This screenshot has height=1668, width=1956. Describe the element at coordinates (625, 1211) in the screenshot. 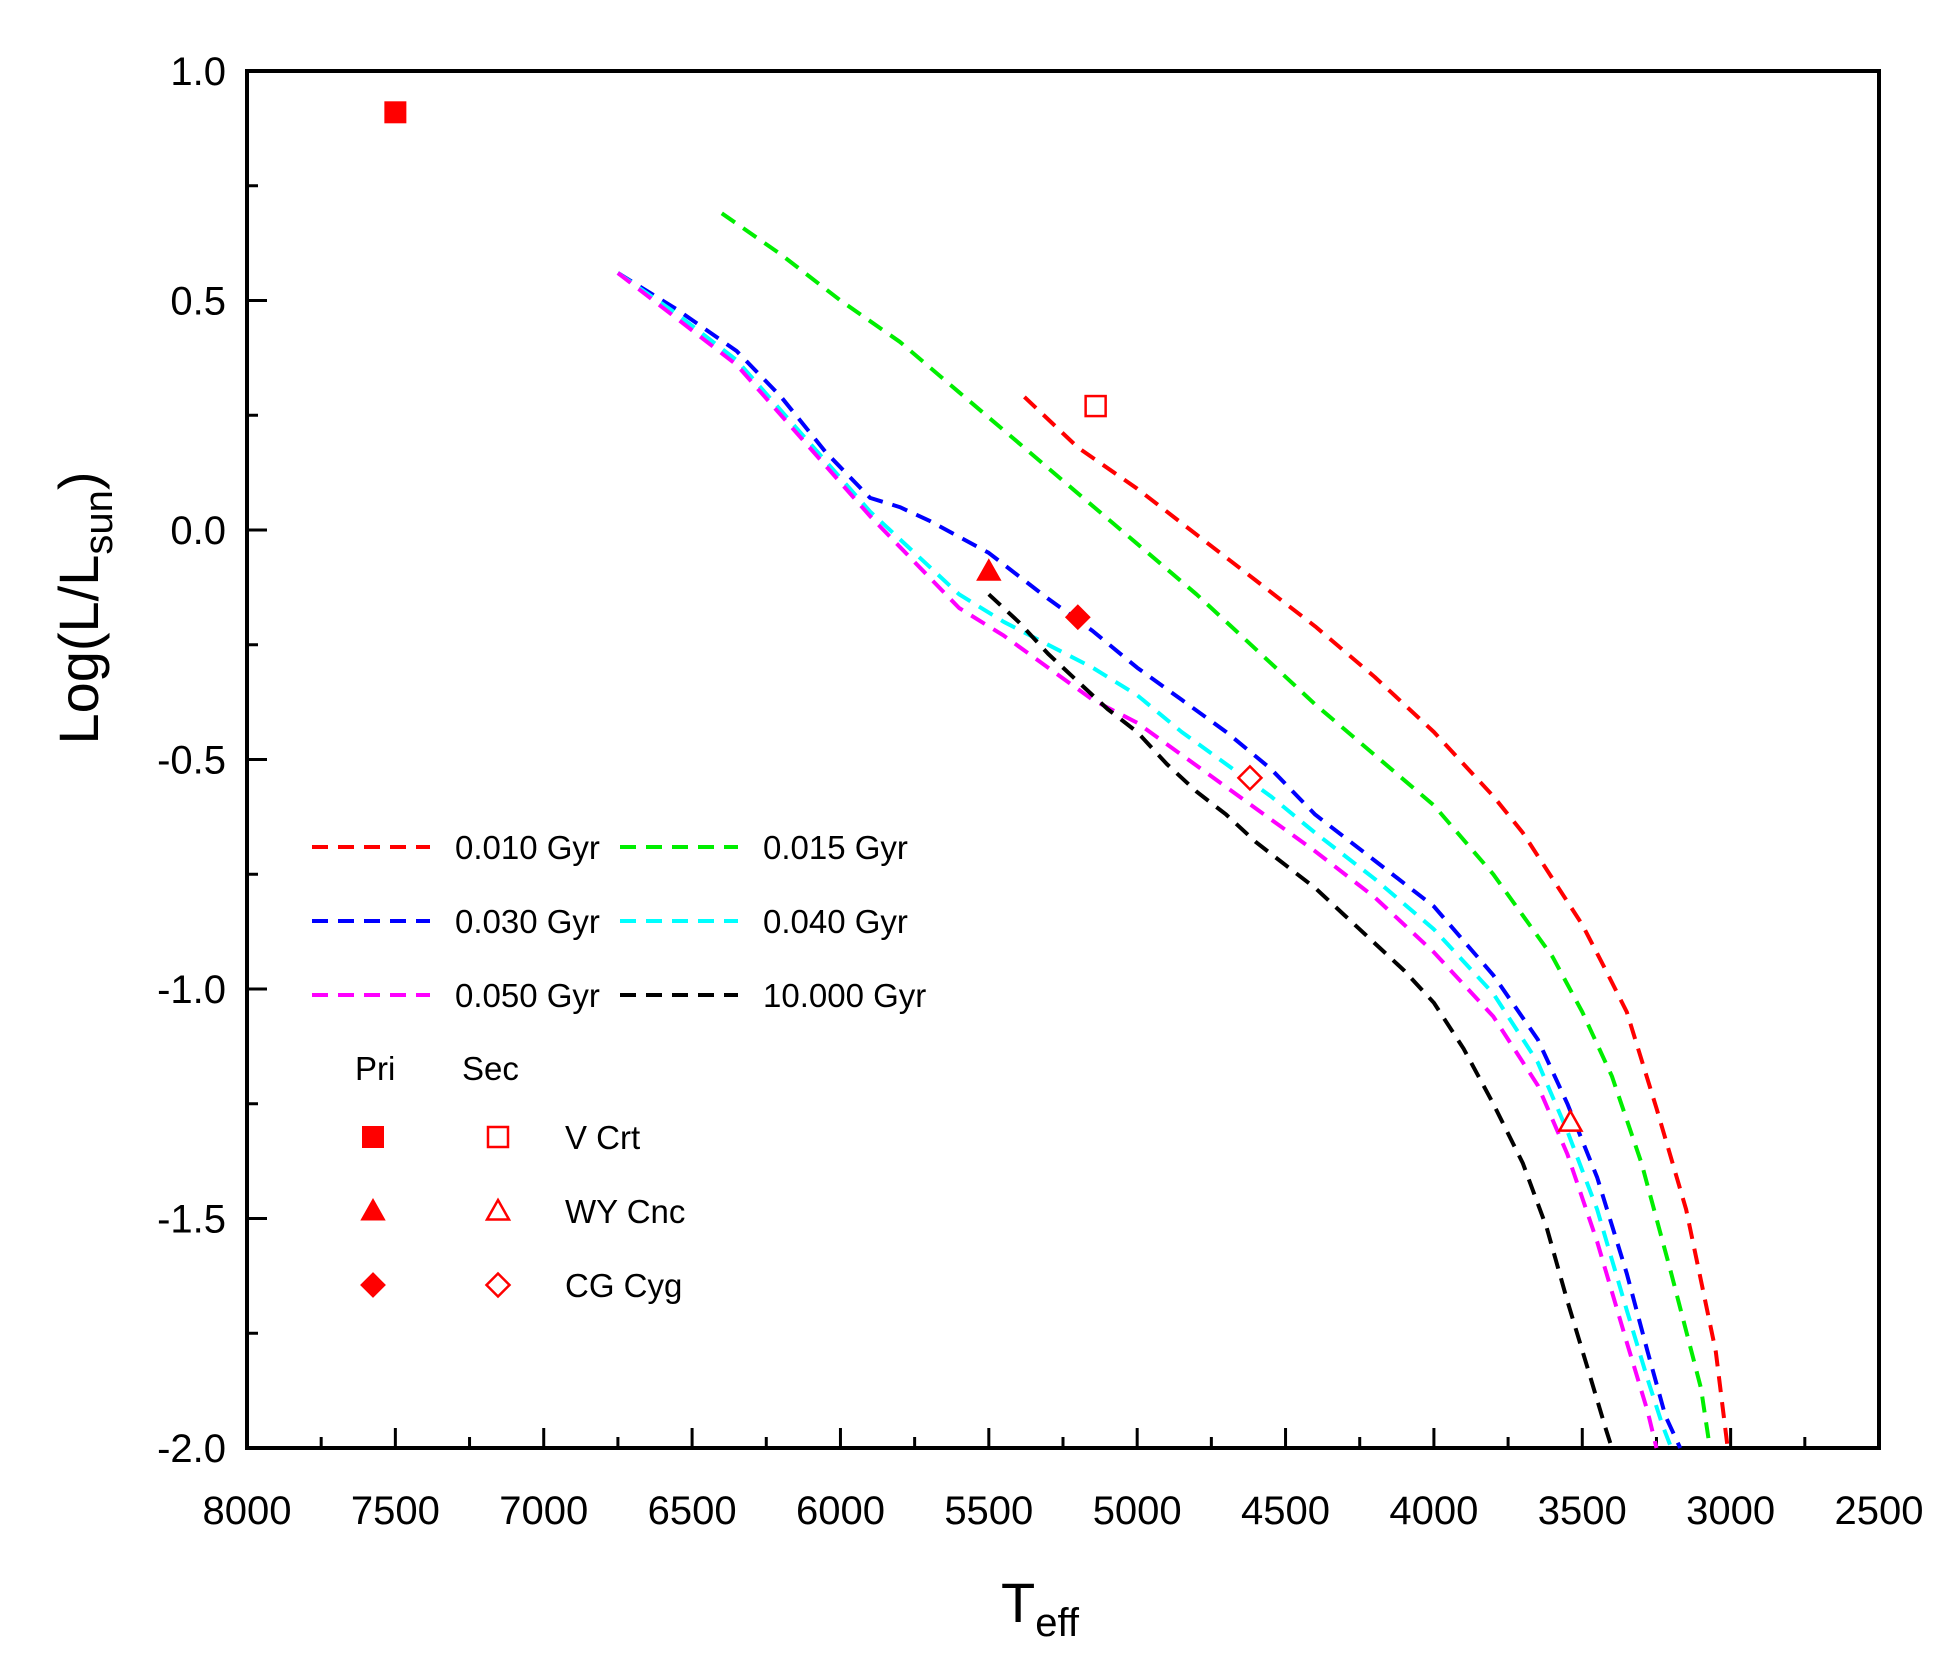

I see `legend-star-label: WY Cnc` at that location.